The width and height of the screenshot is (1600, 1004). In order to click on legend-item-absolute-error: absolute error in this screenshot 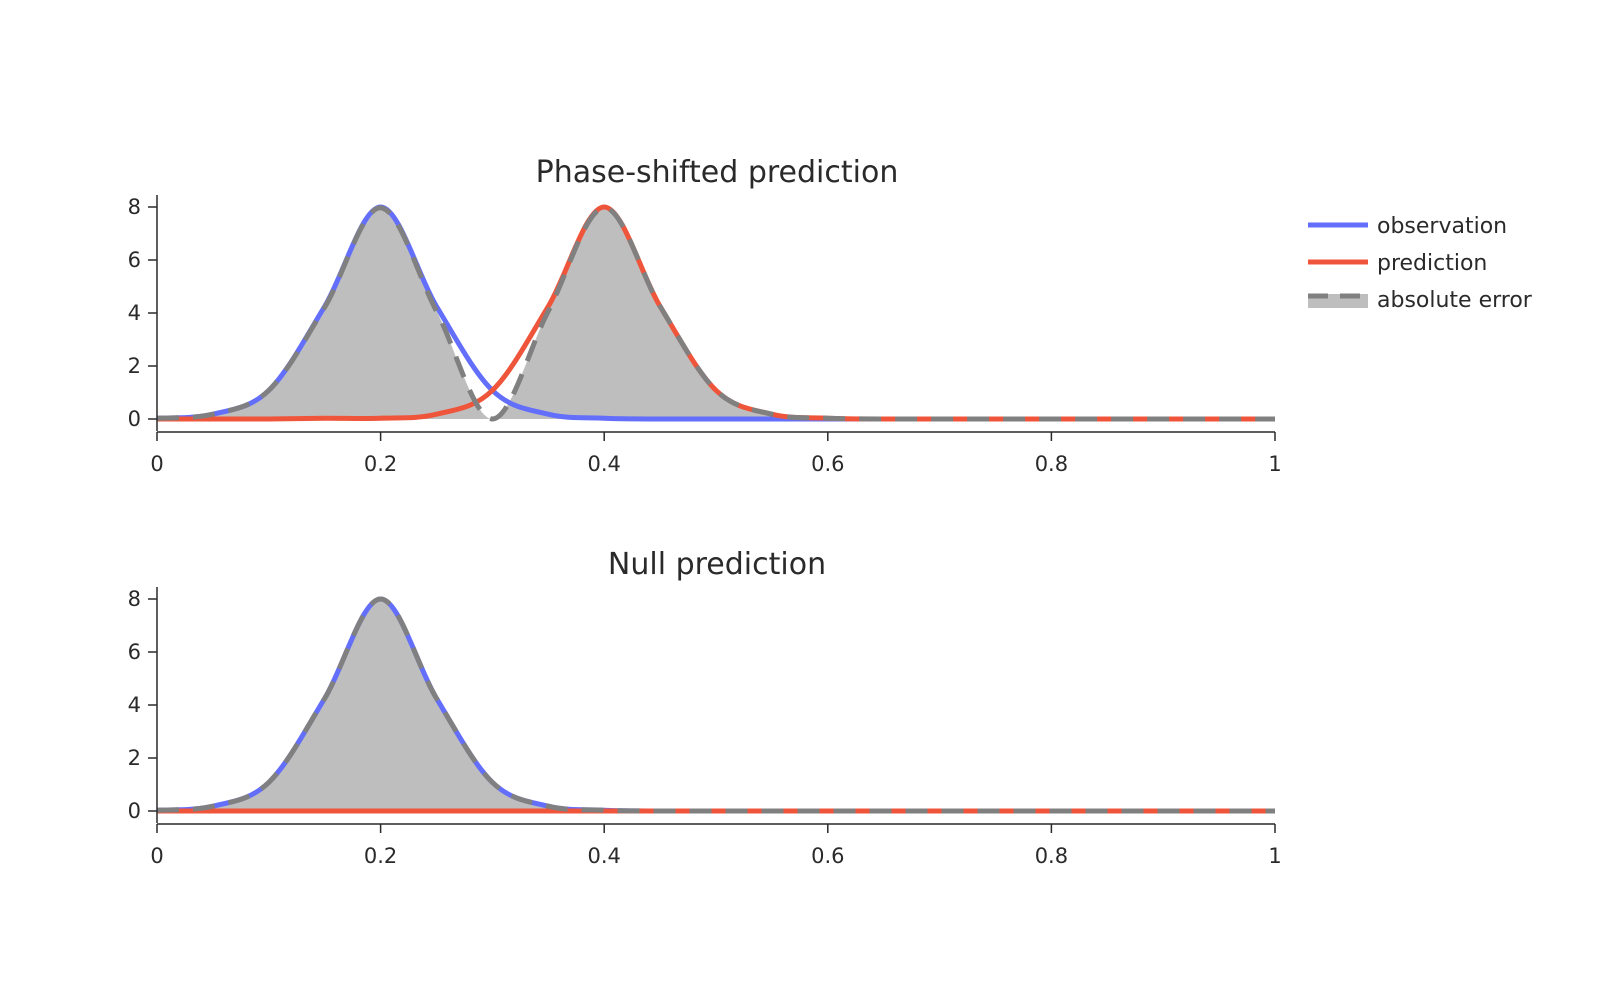, I will do `click(1420, 300)`.